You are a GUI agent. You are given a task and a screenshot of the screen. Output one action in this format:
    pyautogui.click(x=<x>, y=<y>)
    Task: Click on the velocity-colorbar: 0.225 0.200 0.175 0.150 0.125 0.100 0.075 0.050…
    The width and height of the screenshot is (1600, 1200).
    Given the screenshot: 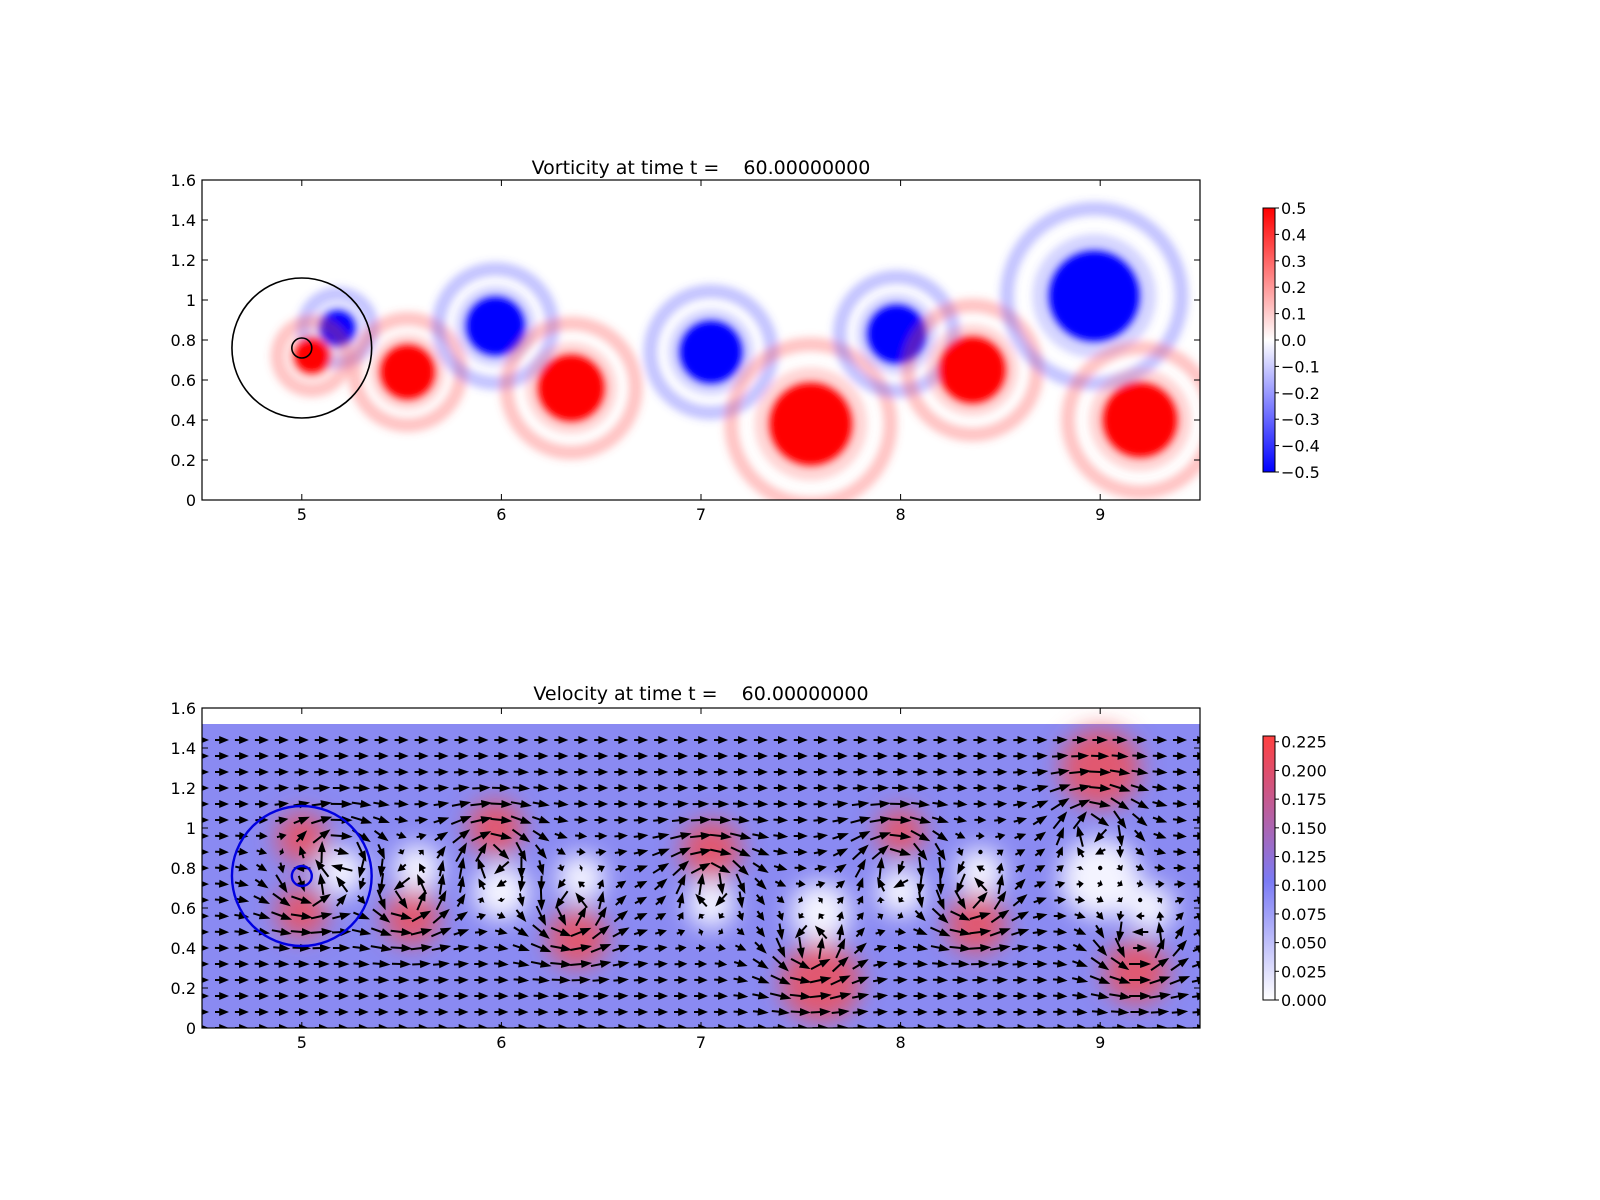 What is the action you would take?
    pyautogui.click(x=1294, y=871)
    